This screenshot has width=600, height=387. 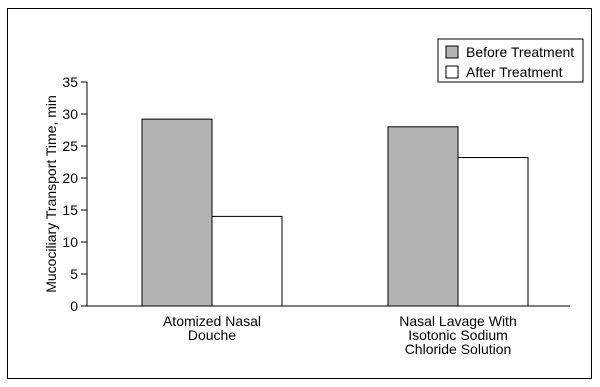 I want to click on legend-label: Before Treatment, so click(x=520, y=52).